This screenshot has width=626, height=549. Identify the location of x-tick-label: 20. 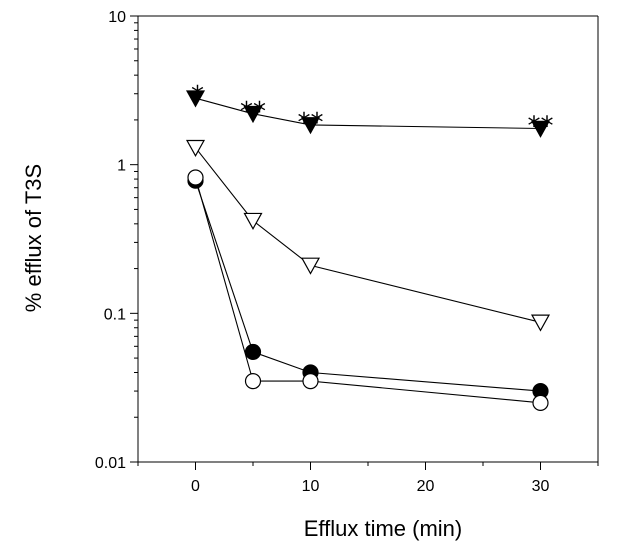
(426, 486).